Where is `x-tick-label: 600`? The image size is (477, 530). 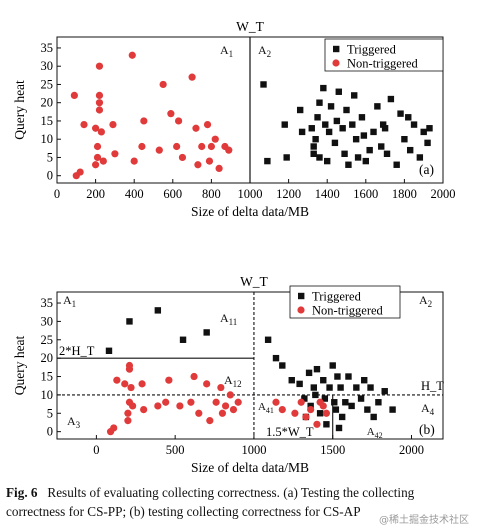 x-tick-label: 600 is located at coordinates (172, 194).